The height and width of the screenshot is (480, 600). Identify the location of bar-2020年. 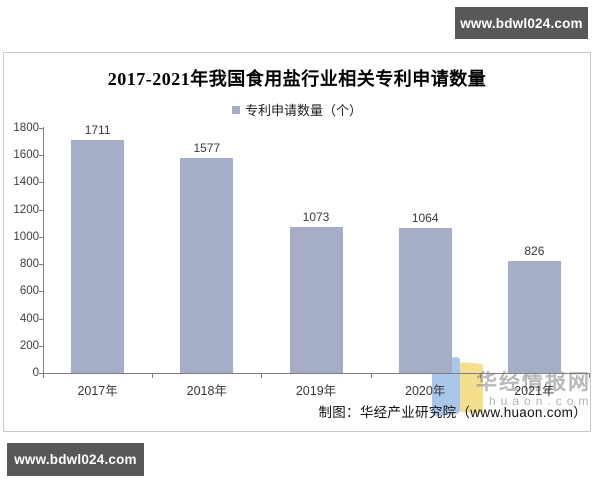
(425, 300).